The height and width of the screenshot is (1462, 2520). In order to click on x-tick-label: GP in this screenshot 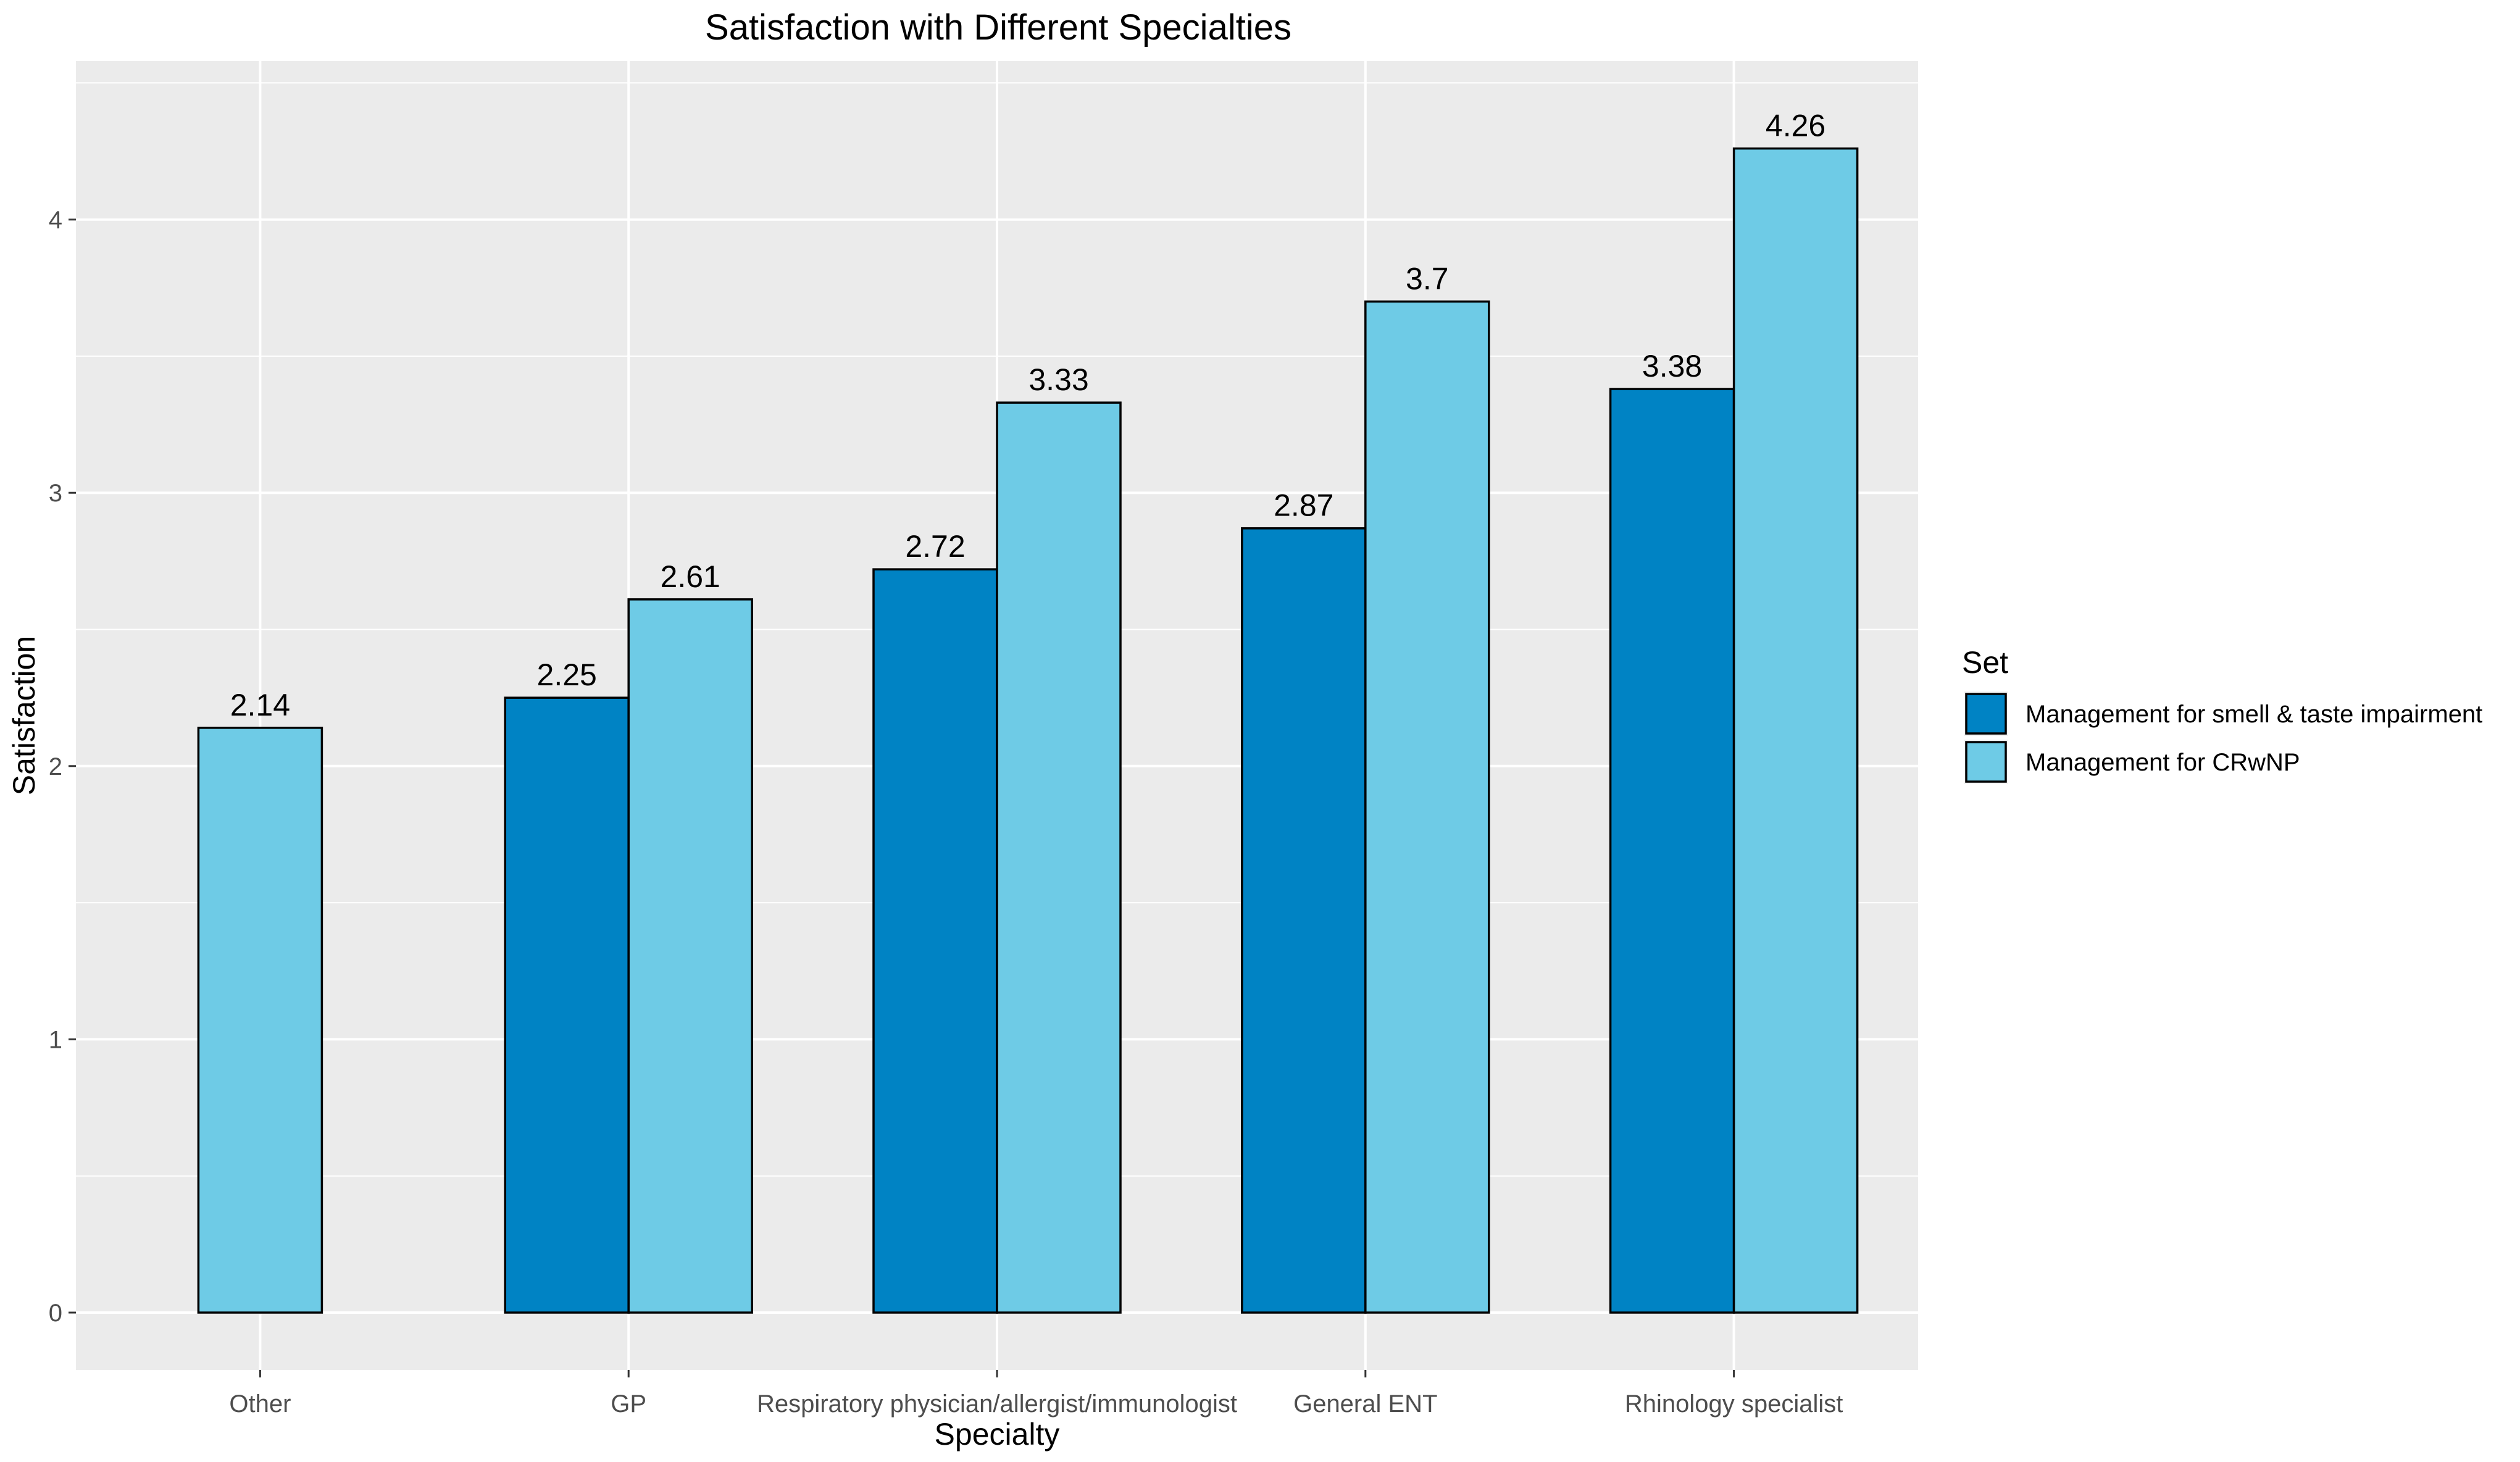, I will do `click(628, 1404)`.